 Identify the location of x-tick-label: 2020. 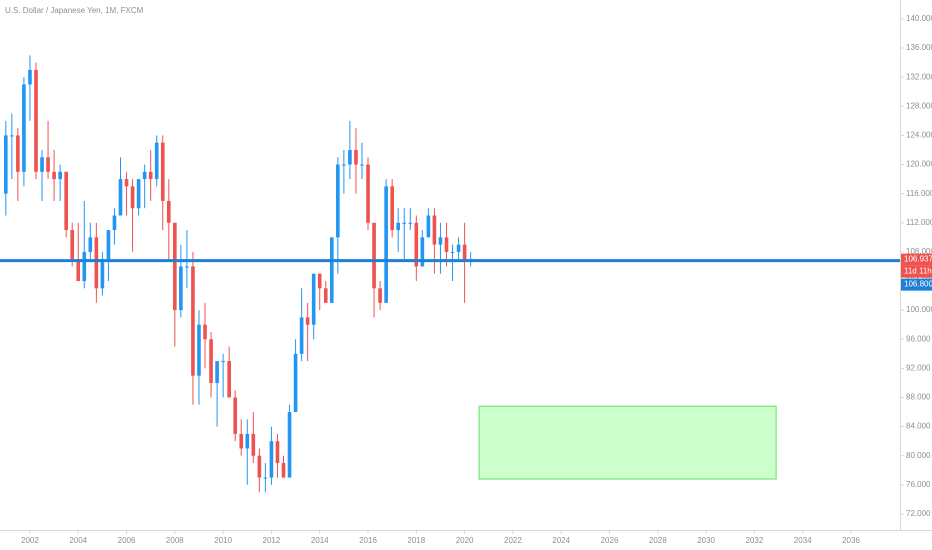
(465, 540).